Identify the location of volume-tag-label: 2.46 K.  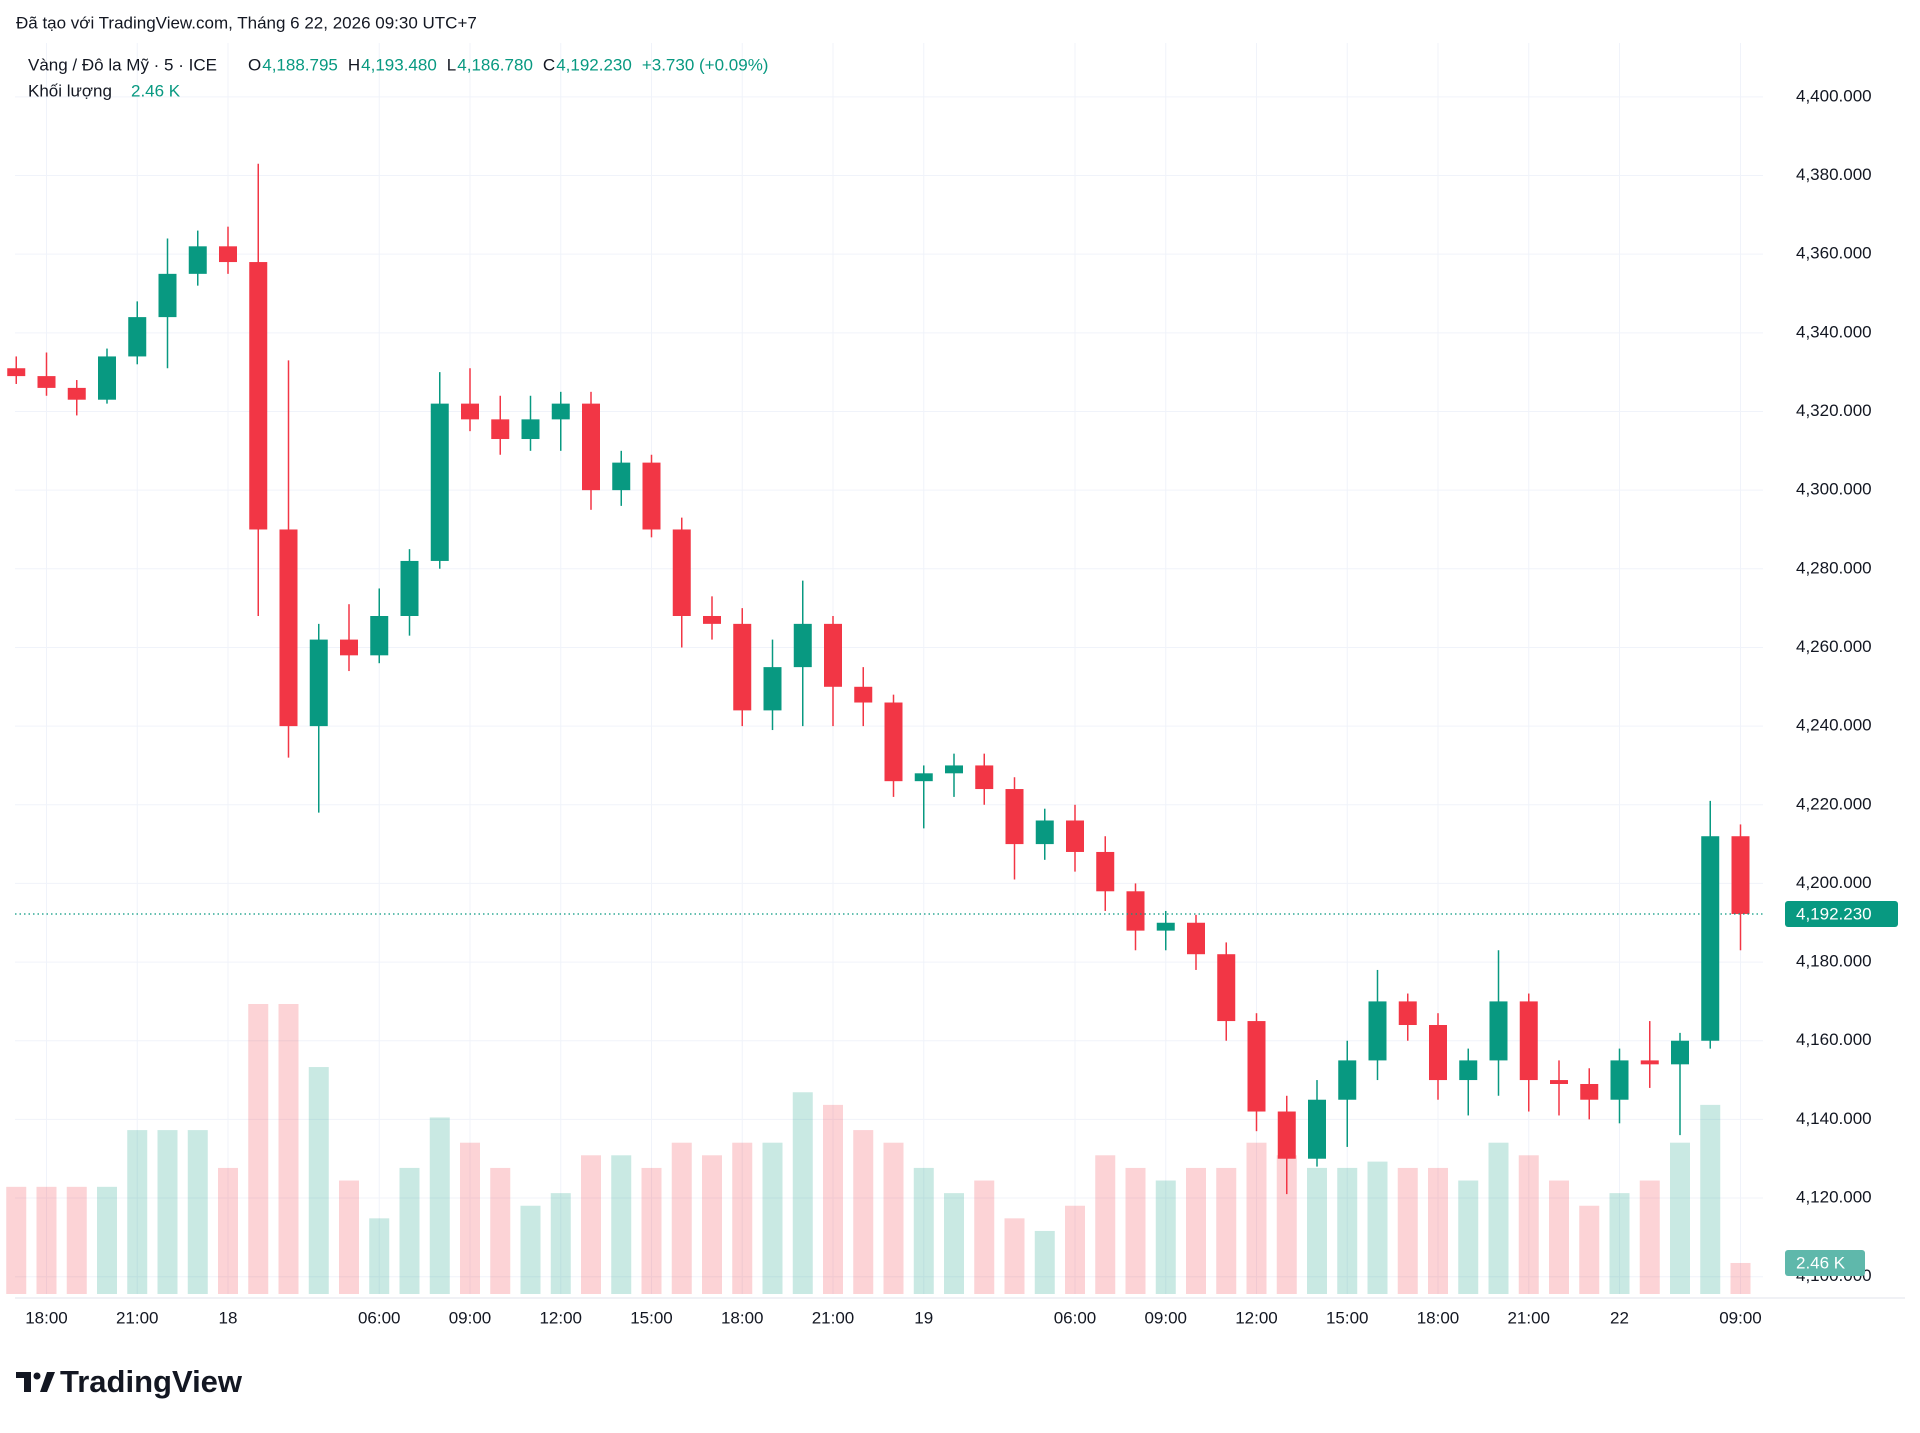
(1821, 1262).